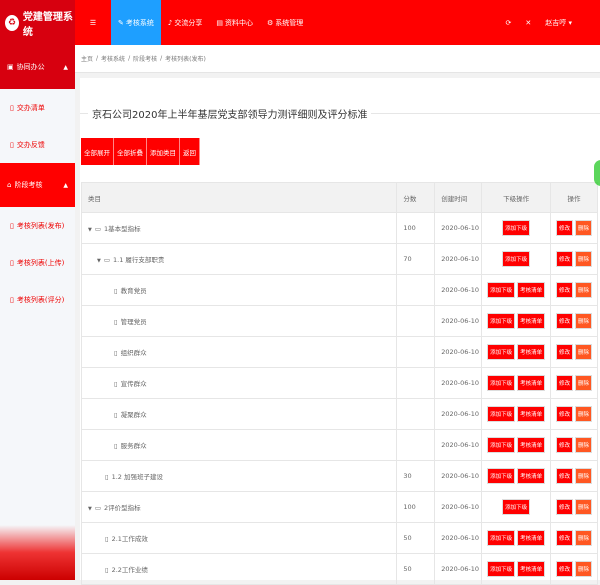 This screenshot has height=585, width=600. Describe the element at coordinates (37, 22) in the screenshot. I see `logo: ♻ 党建管理系统` at that location.